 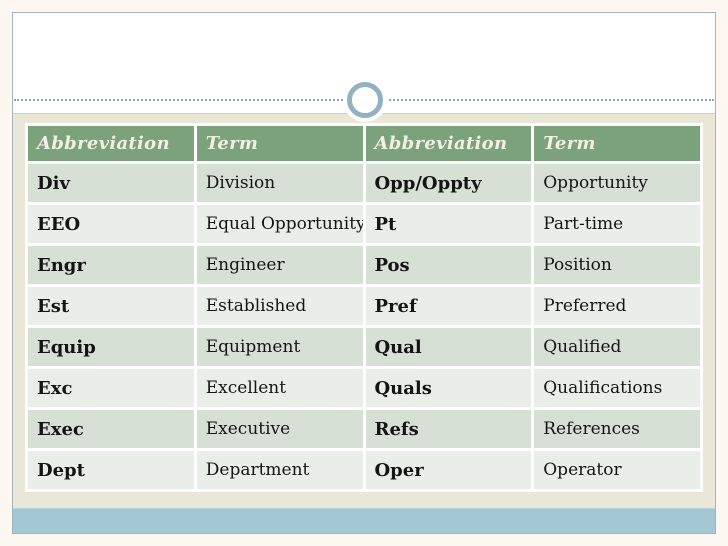 What do you see at coordinates (364, 429) in the screenshot?
I see `table-row: Exec Executive Refs References` at bounding box center [364, 429].